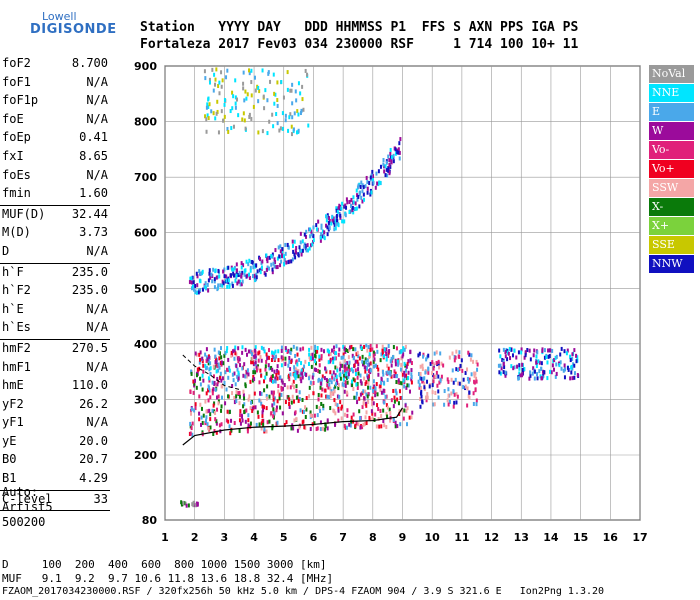 The width and height of the screenshot is (700, 600). What do you see at coordinates (16, 174) in the screenshot?
I see `param-name: foEs` at bounding box center [16, 174].